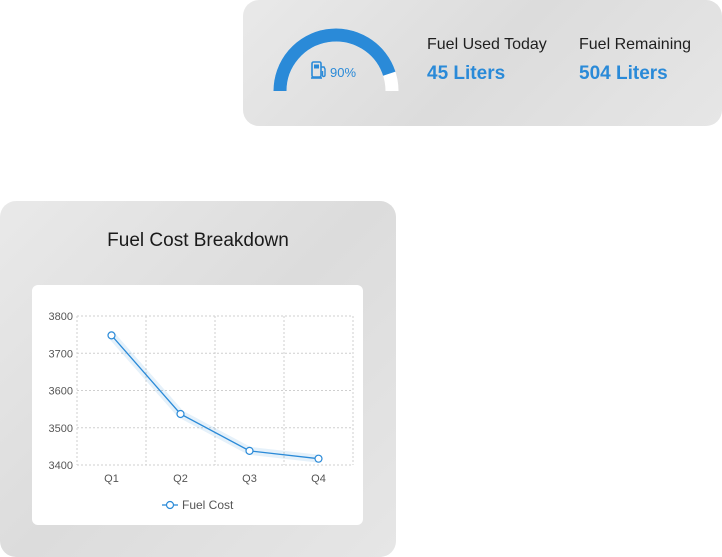 This screenshot has height=557, width=722. Describe the element at coordinates (61, 429) in the screenshot. I see `y-tick-label: 3500` at that location.